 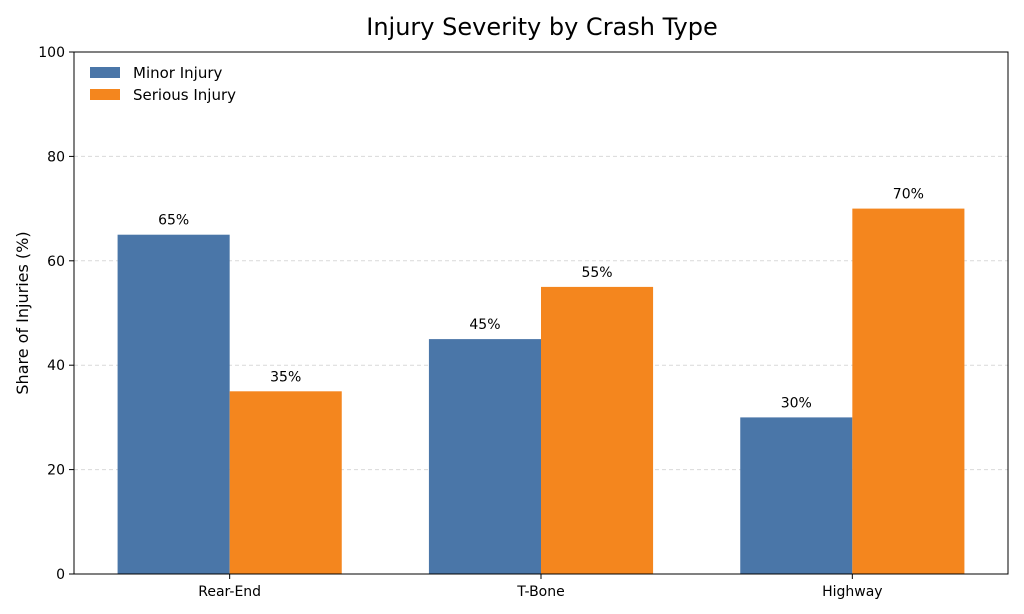 What do you see at coordinates (796, 403) in the screenshot?
I see `data-label: 30%` at bounding box center [796, 403].